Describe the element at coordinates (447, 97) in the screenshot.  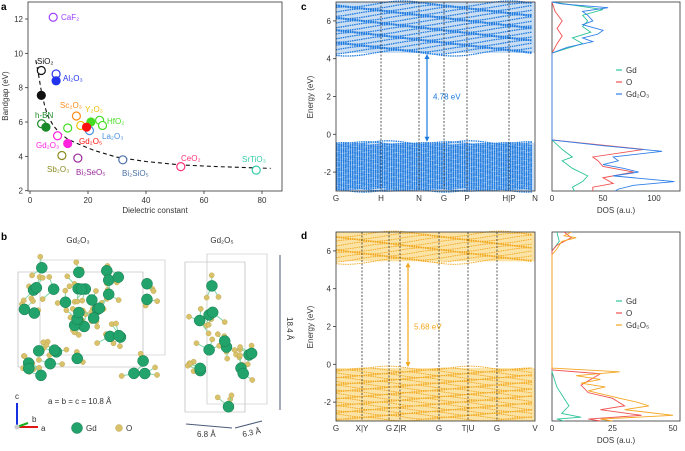
I see `band-gap-label: 4.78 eV` at that location.